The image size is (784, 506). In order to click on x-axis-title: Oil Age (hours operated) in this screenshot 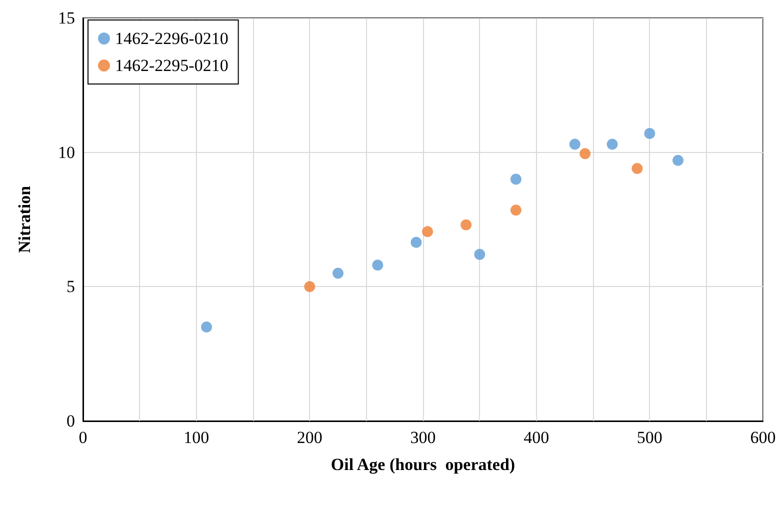, I will do `click(423, 464)`.